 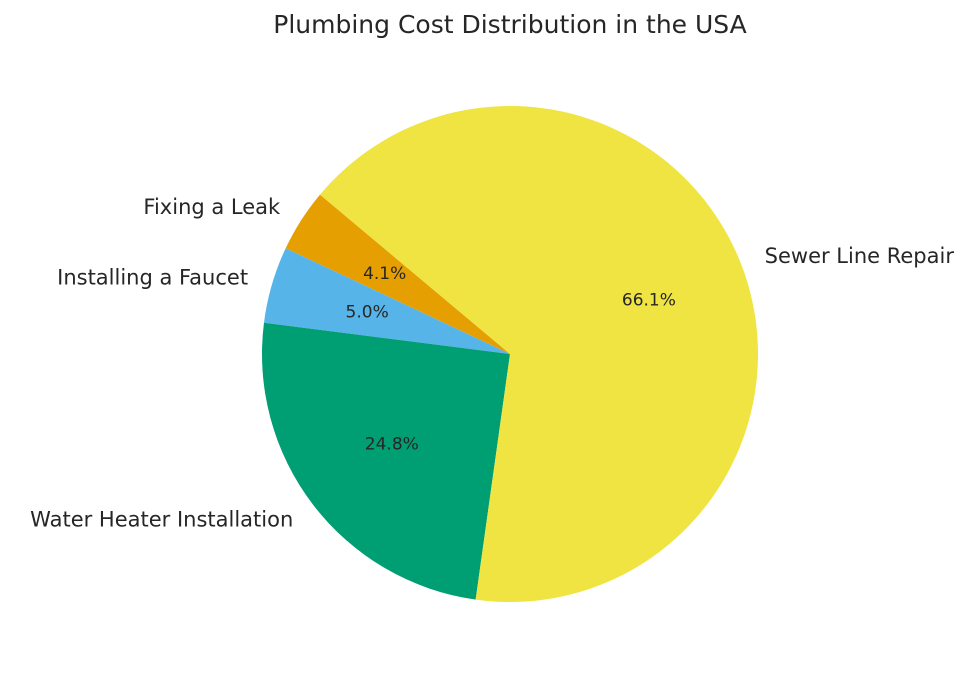 I want to click on slice-category-label: Sewer Line Repair, so click(x=860, y=256).